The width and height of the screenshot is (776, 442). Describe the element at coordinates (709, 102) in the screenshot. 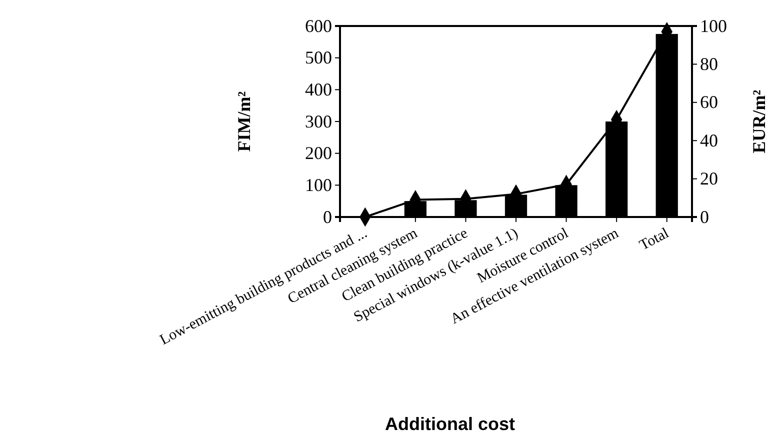

I see `y2-tick-label: 60` at that location.